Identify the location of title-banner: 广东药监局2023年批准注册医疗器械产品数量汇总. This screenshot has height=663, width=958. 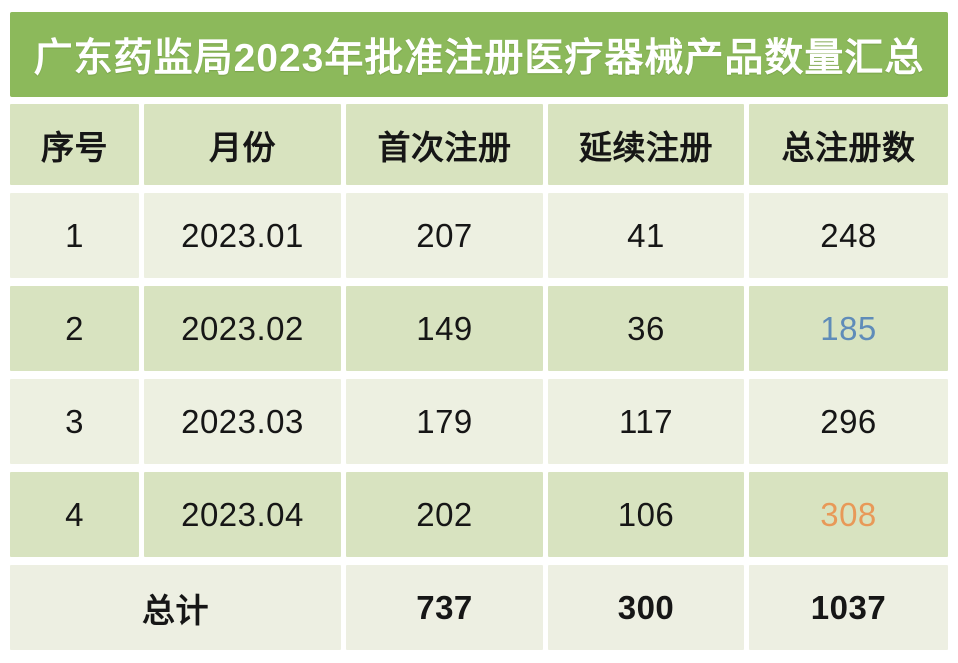
(479, 54).